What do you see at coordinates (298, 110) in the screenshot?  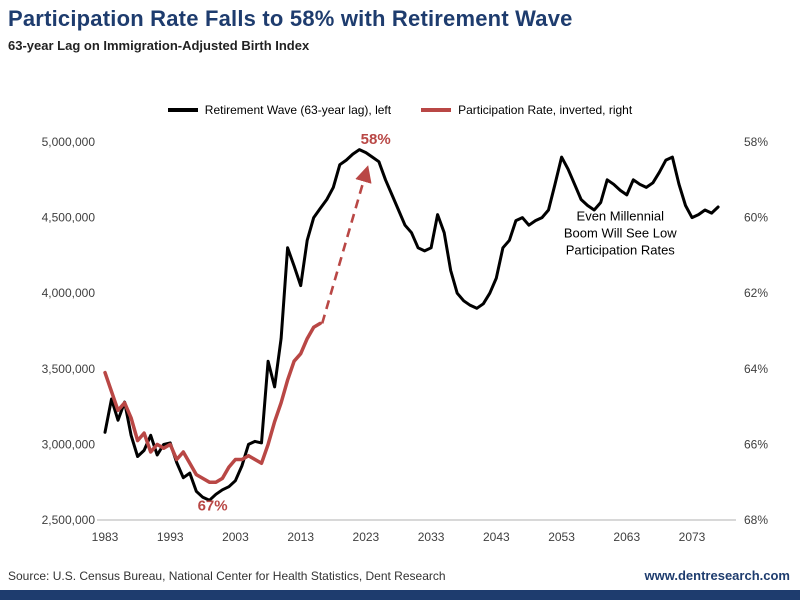 I see `legend-label-retirement-wave: Retirement Wave (63-year lag), left` at bounding box center [298, 110].